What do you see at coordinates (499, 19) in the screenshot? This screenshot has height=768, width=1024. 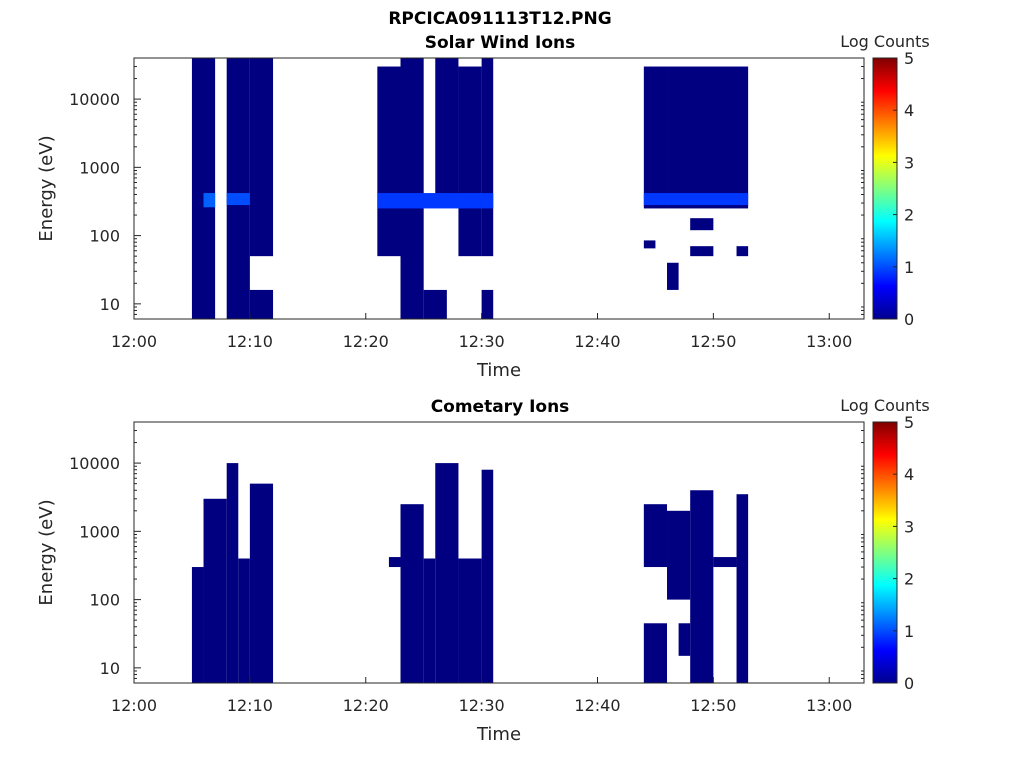 I see `figure-title: RPCICA091113T12.PNG` at bounding box center [499, 19].